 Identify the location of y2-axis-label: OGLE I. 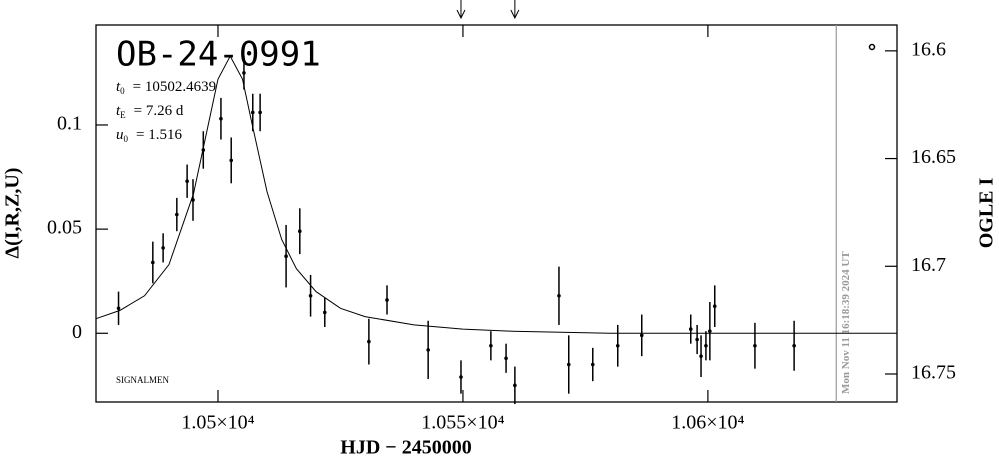
(987, 212).